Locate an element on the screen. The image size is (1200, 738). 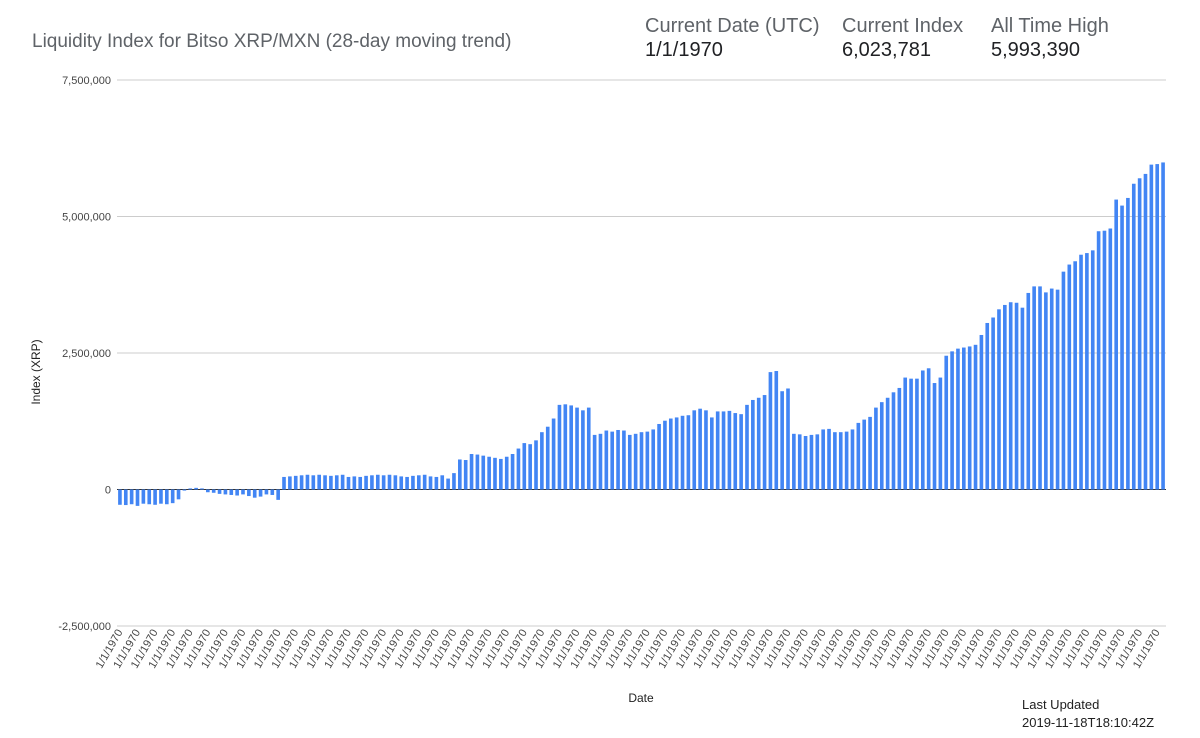
y-tick-labels: -2,500,000 0 2,500,000 5,000,000 7,500,000 is located at coordinates (84, 354).